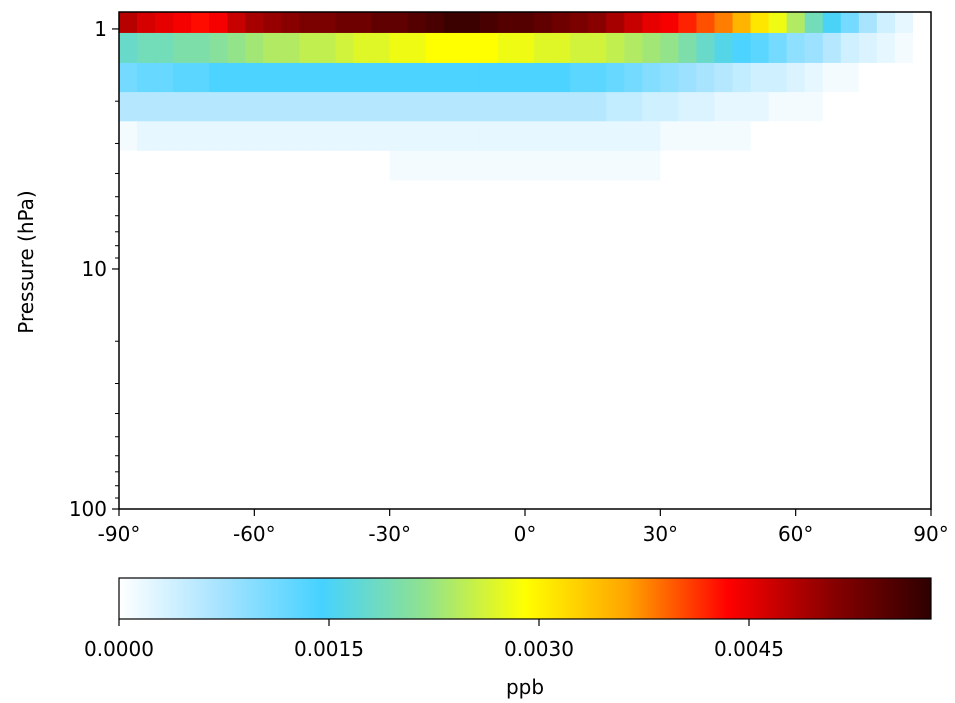 The height and width of the screenshot is (703, 955). What do you see at coordinates (119, 649) in the screenshot?
I see `colorbar-tick-label: 0.0000` at bounding box center [119, 649].